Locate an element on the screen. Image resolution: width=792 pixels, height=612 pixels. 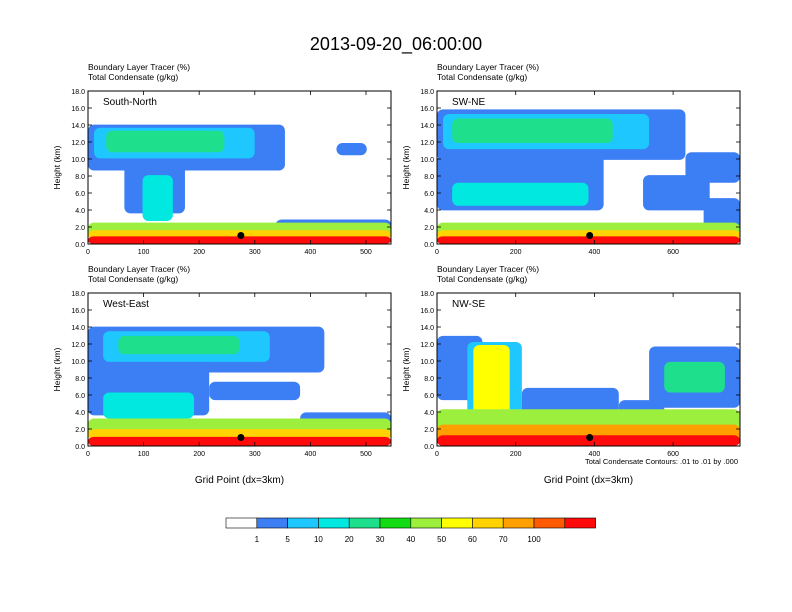
legend-label: 20 is located at coordinates (349, 539).